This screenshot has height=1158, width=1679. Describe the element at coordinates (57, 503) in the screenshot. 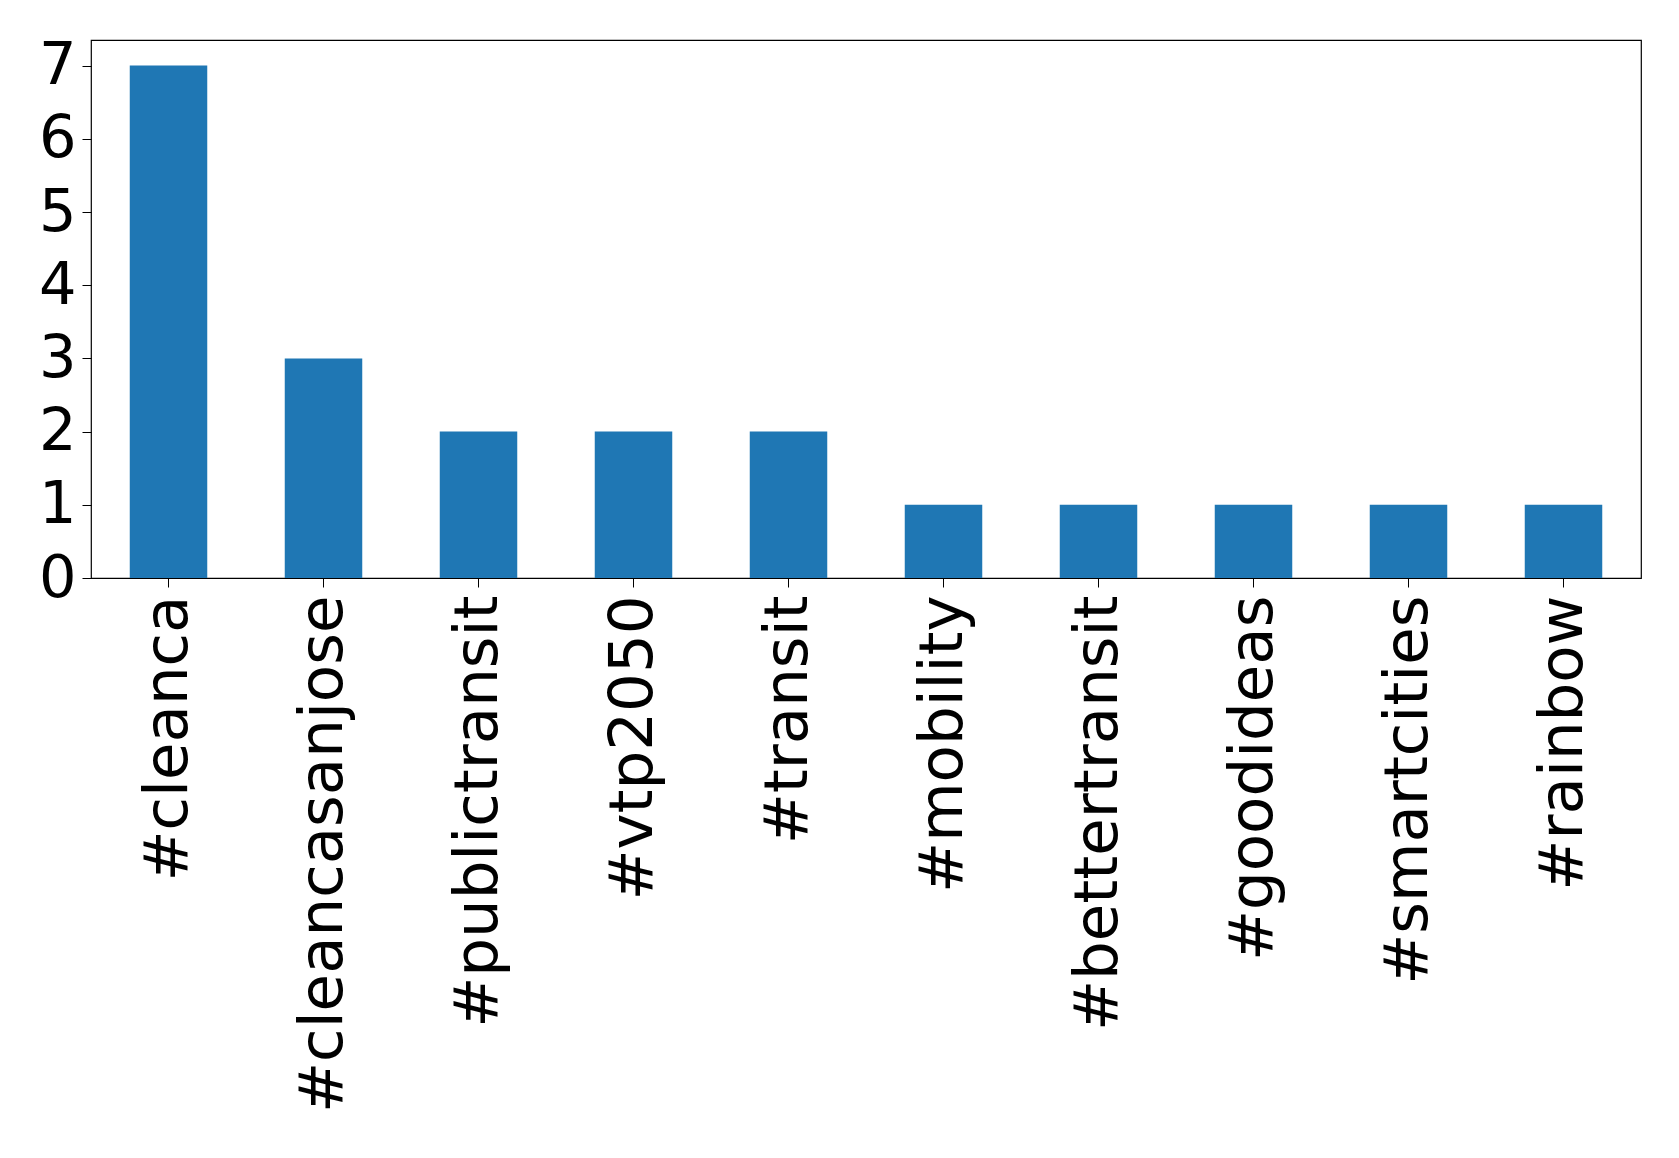

I see `y-tick-label: 1` at that location.